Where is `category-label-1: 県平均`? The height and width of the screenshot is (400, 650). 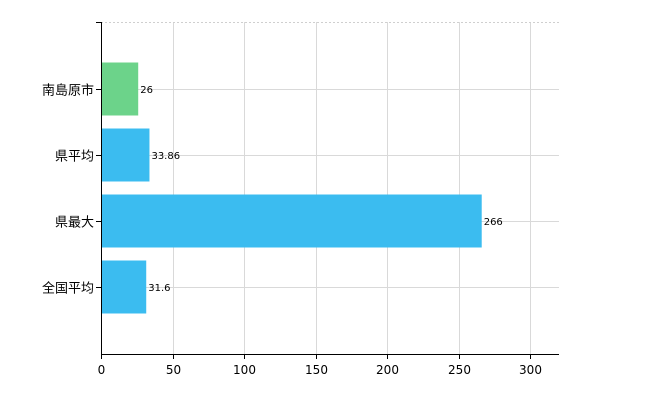 category-label-1: 県平均 is located at coordinates (74, 157).